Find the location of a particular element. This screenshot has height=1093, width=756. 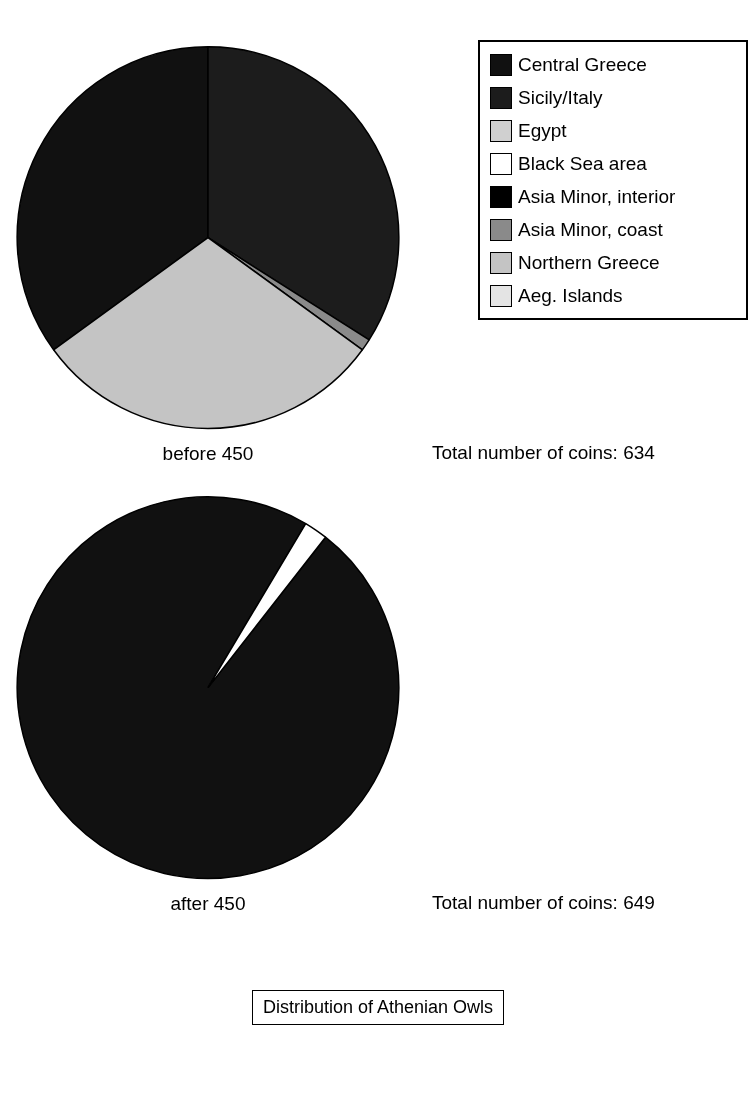

legend-label: Asia Minor, coast is located at coordinates (590, 229).